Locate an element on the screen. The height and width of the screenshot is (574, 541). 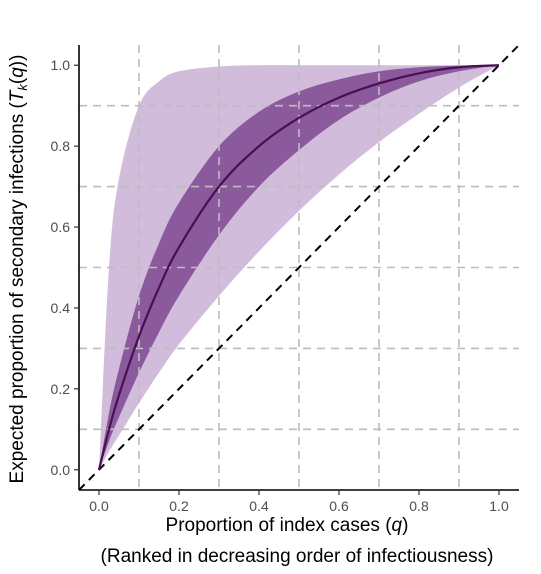
x-tick-label: 0.6 is located at coordinates (339, 506).